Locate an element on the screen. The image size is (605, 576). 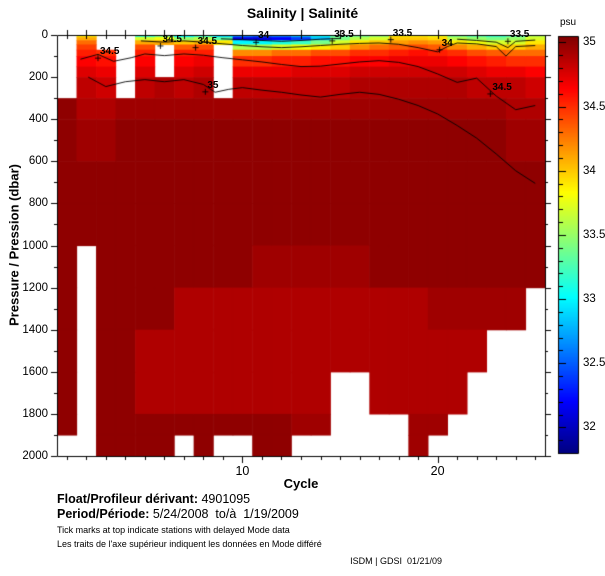
y-tick-label: 1800 is located at coordinates (35, 413).